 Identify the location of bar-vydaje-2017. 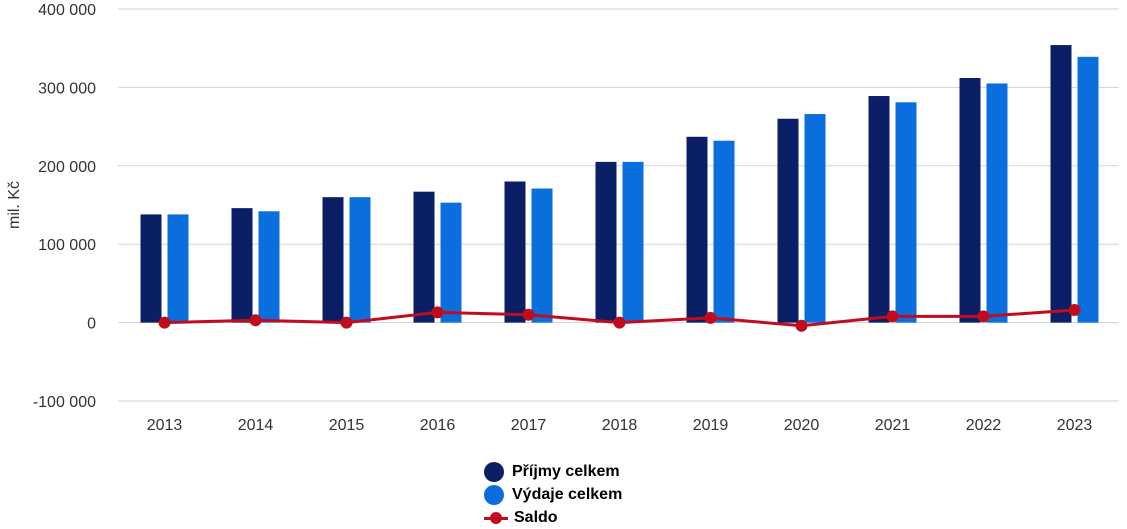
(542, 255).